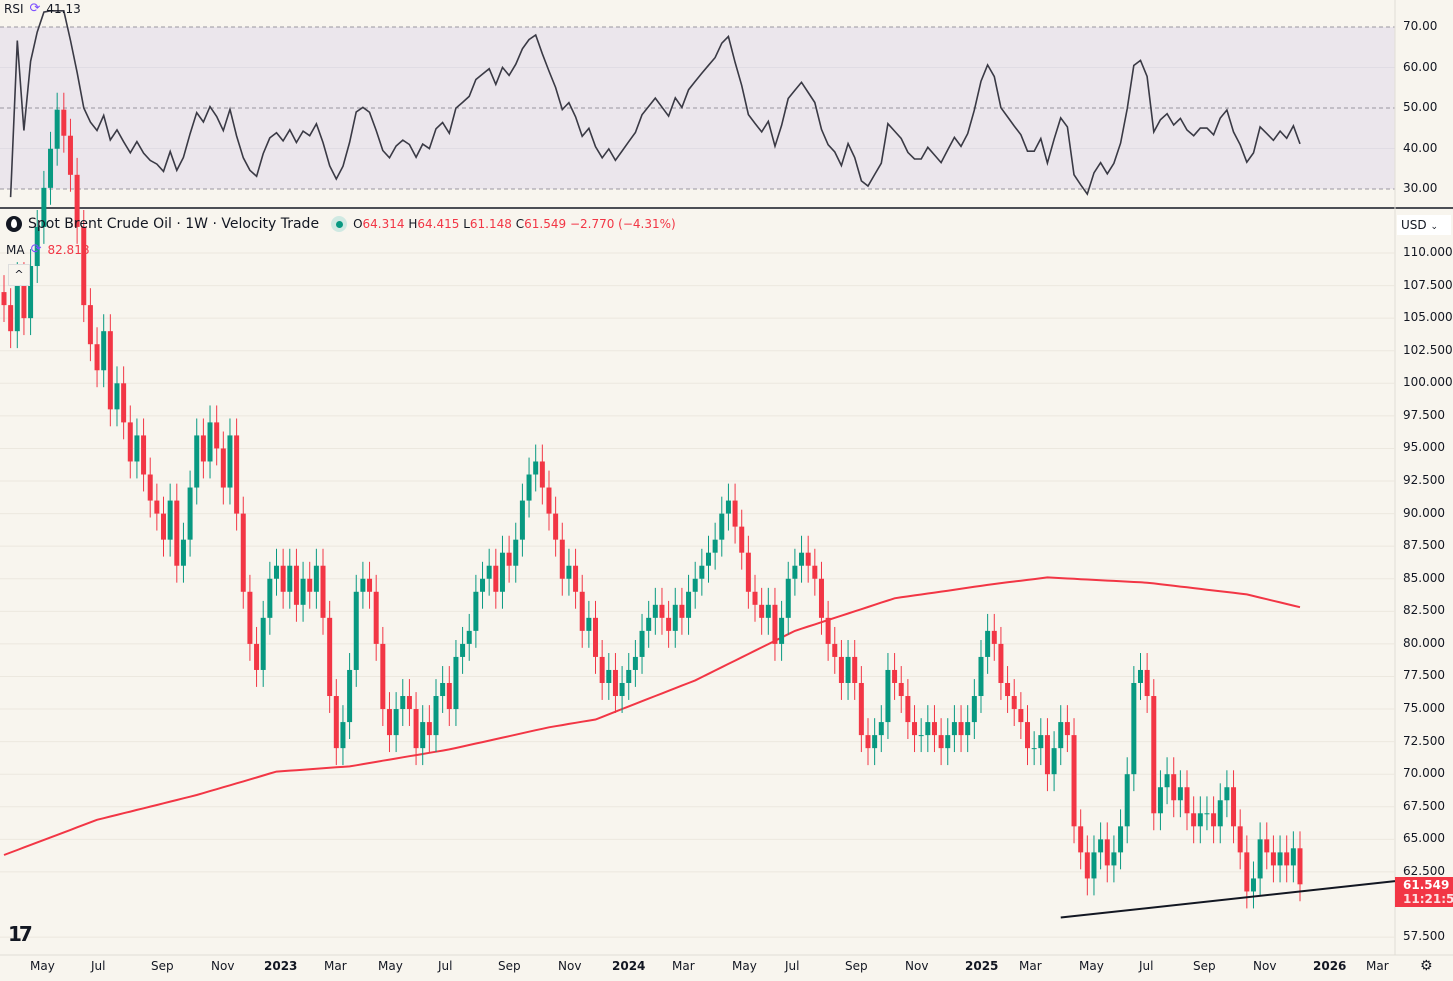 The height and width of the screenshot is (981, 1453). I want to click on price-tick: 100.000, so click(1428, 382).